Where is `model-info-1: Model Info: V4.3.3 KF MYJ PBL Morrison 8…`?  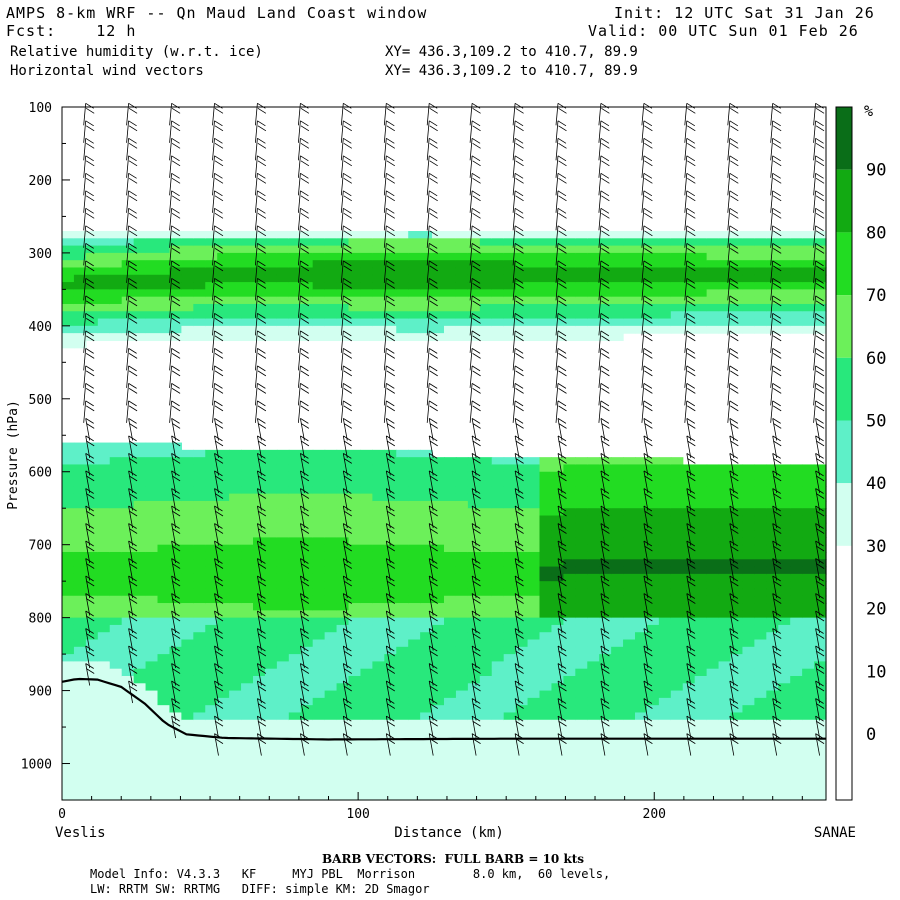 model-info-1: Model Info: V4.3.3 KF MYJ PBL Morrison 8… is located at coordinates (350, 874).